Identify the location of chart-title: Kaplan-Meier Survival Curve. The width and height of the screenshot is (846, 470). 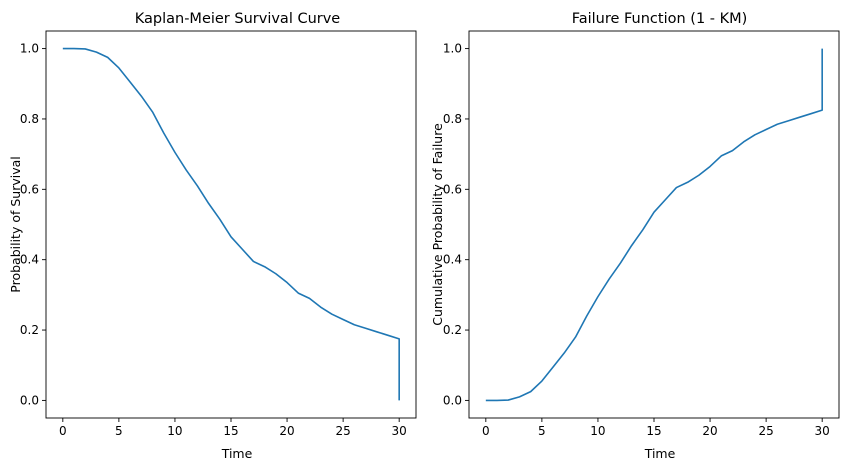
(238, 19).